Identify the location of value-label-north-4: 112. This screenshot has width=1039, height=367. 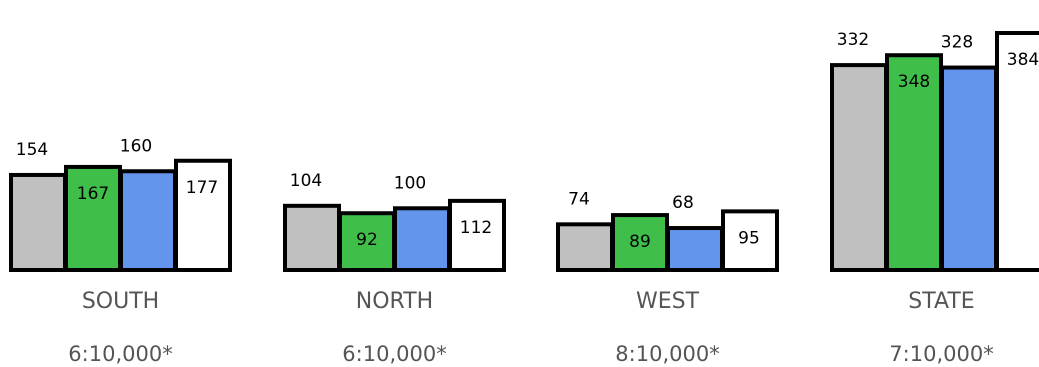
(476, 228).